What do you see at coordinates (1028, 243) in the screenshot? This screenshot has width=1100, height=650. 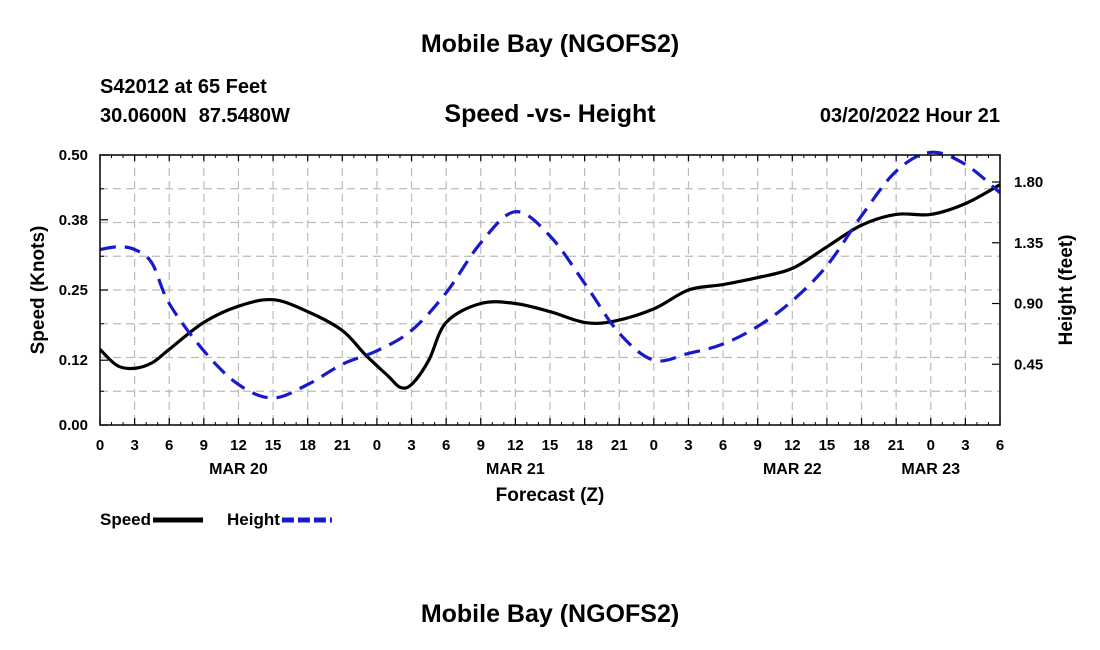 I see `y2-tick-label: 1.35` at bounding box center [1028, 243].